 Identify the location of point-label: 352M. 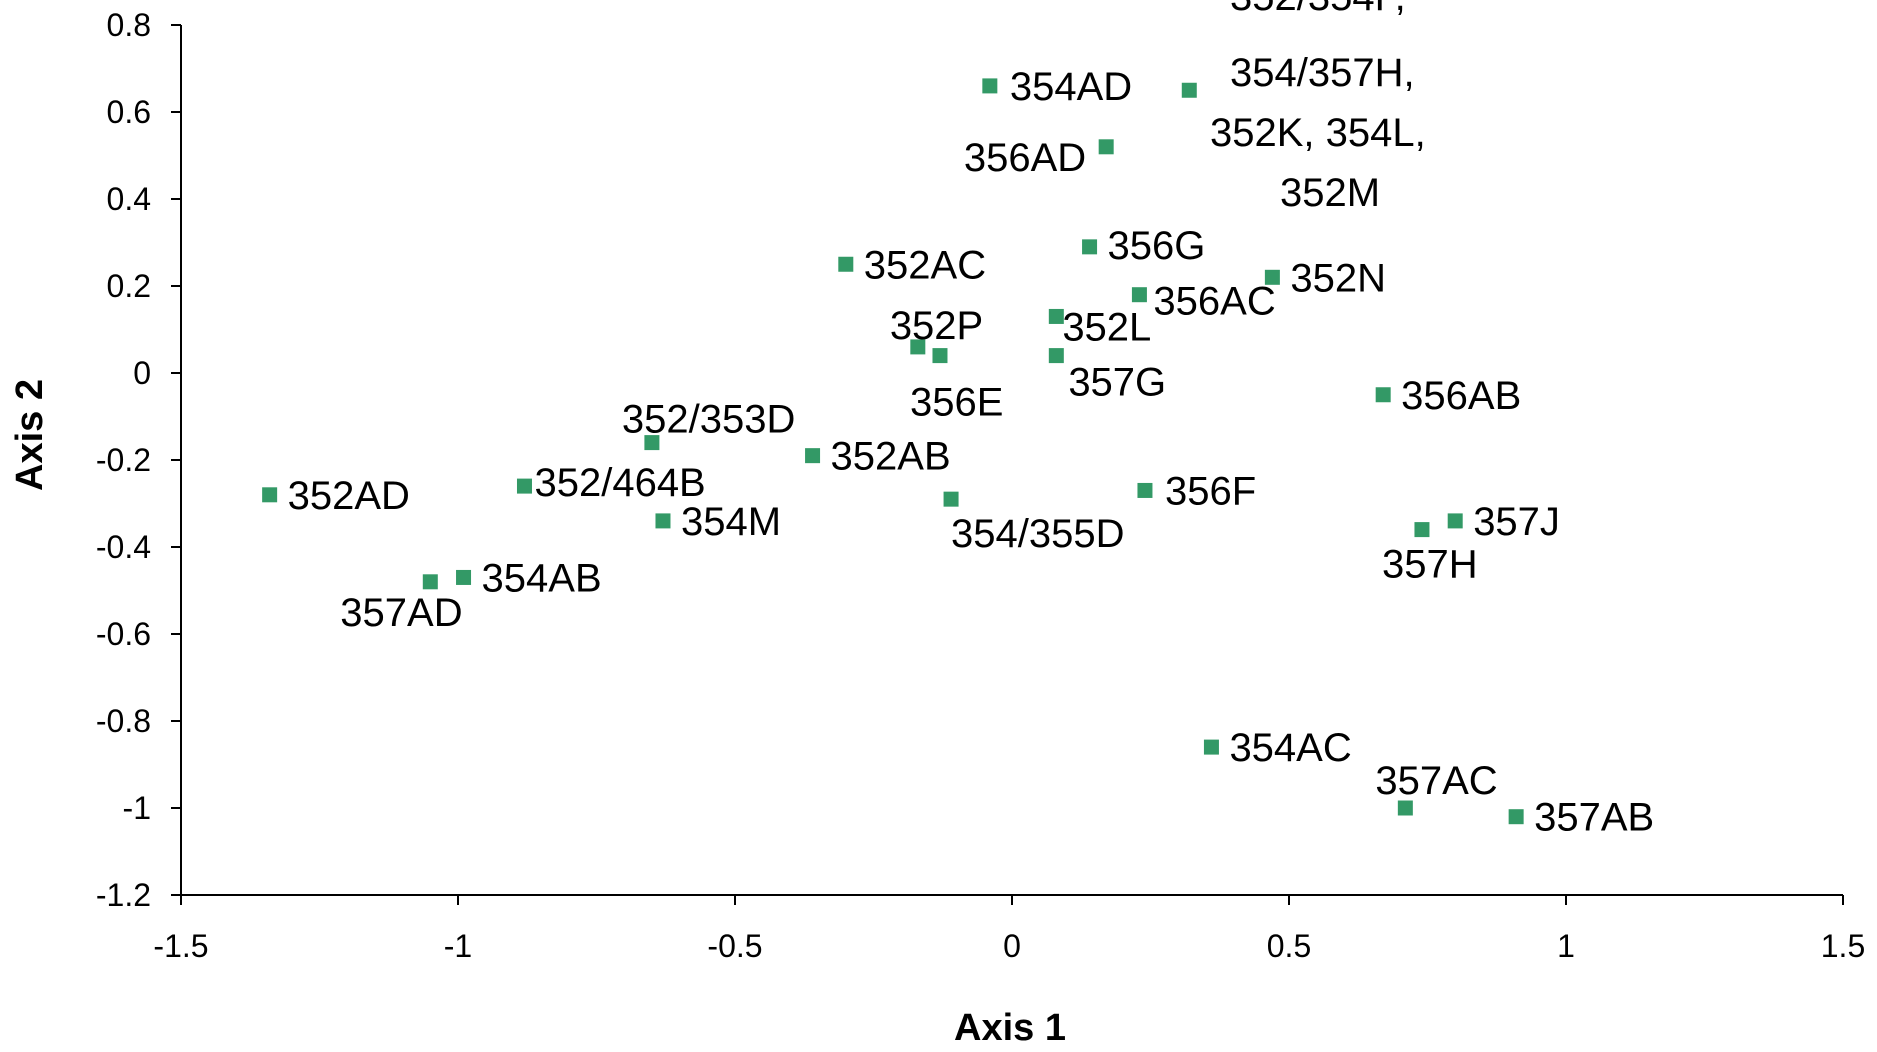
(1330, 193).